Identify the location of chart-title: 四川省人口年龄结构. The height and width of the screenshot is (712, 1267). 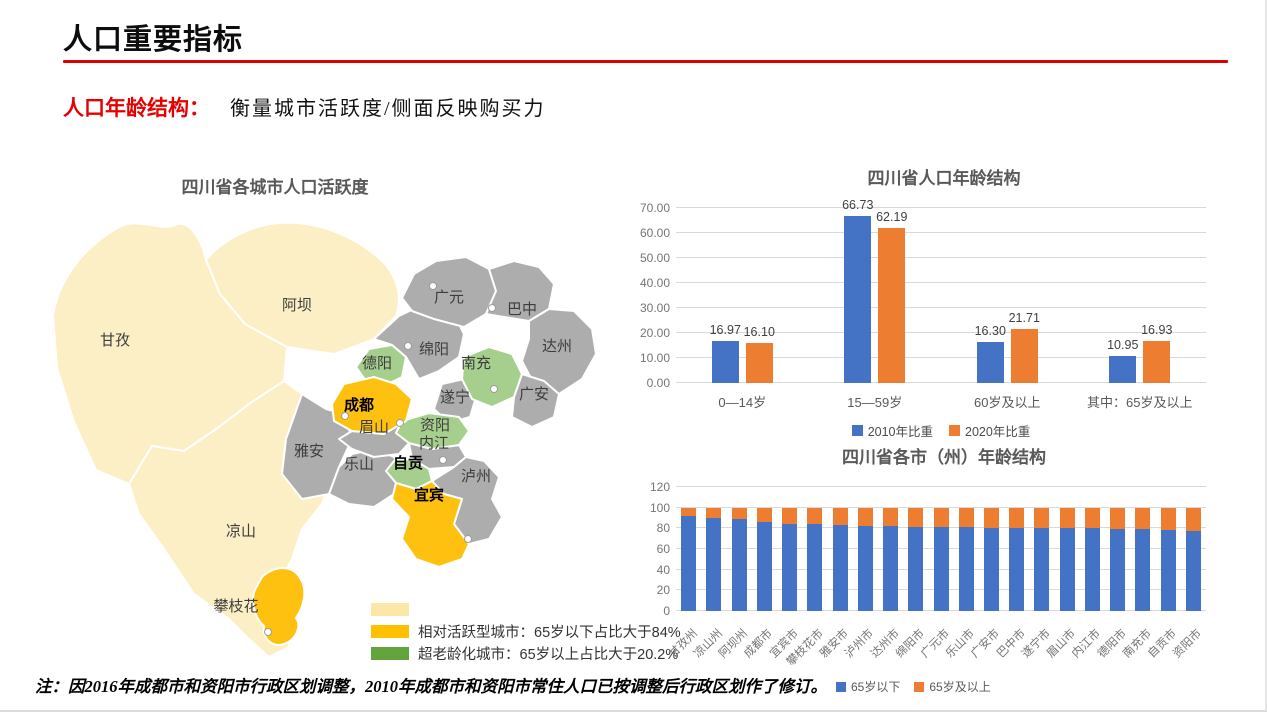
(944, 178).